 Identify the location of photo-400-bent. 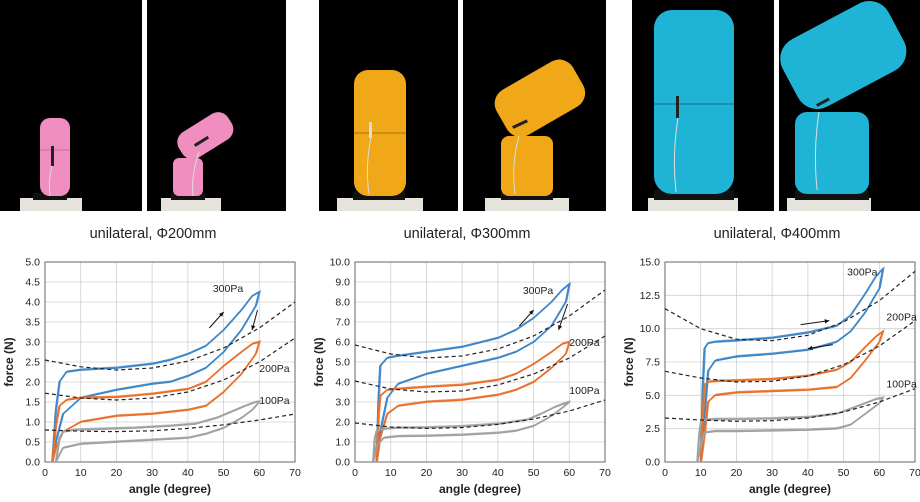
(849, 105).